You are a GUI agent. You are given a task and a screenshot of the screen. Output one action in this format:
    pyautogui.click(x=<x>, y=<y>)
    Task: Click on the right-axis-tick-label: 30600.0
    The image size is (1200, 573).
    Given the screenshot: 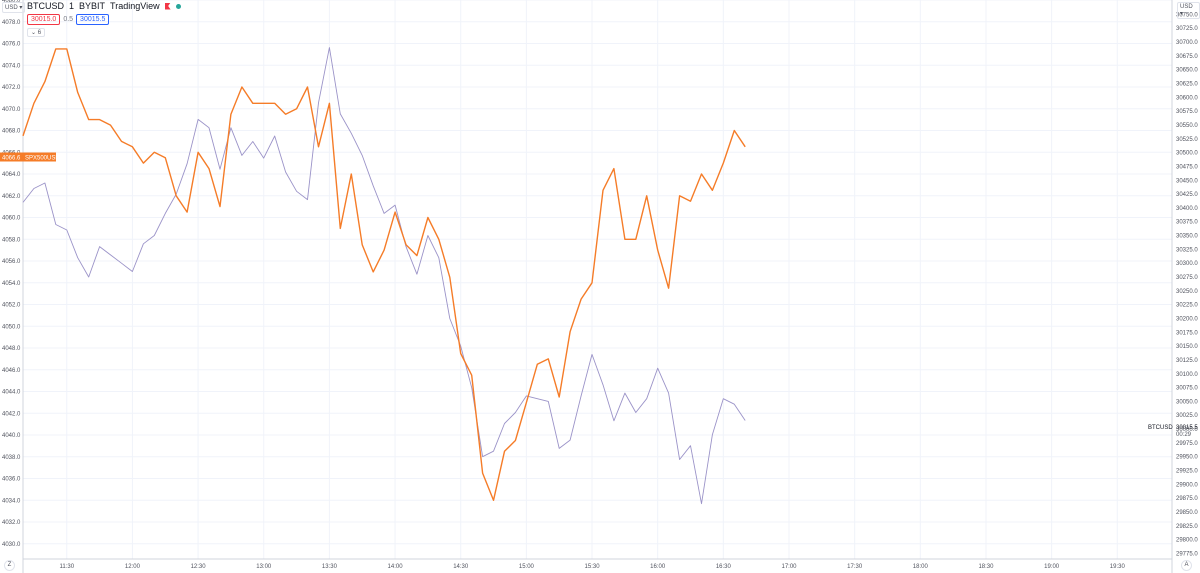 What is the action you would take?
    pyautogui.click(x=1187, y=98)
    